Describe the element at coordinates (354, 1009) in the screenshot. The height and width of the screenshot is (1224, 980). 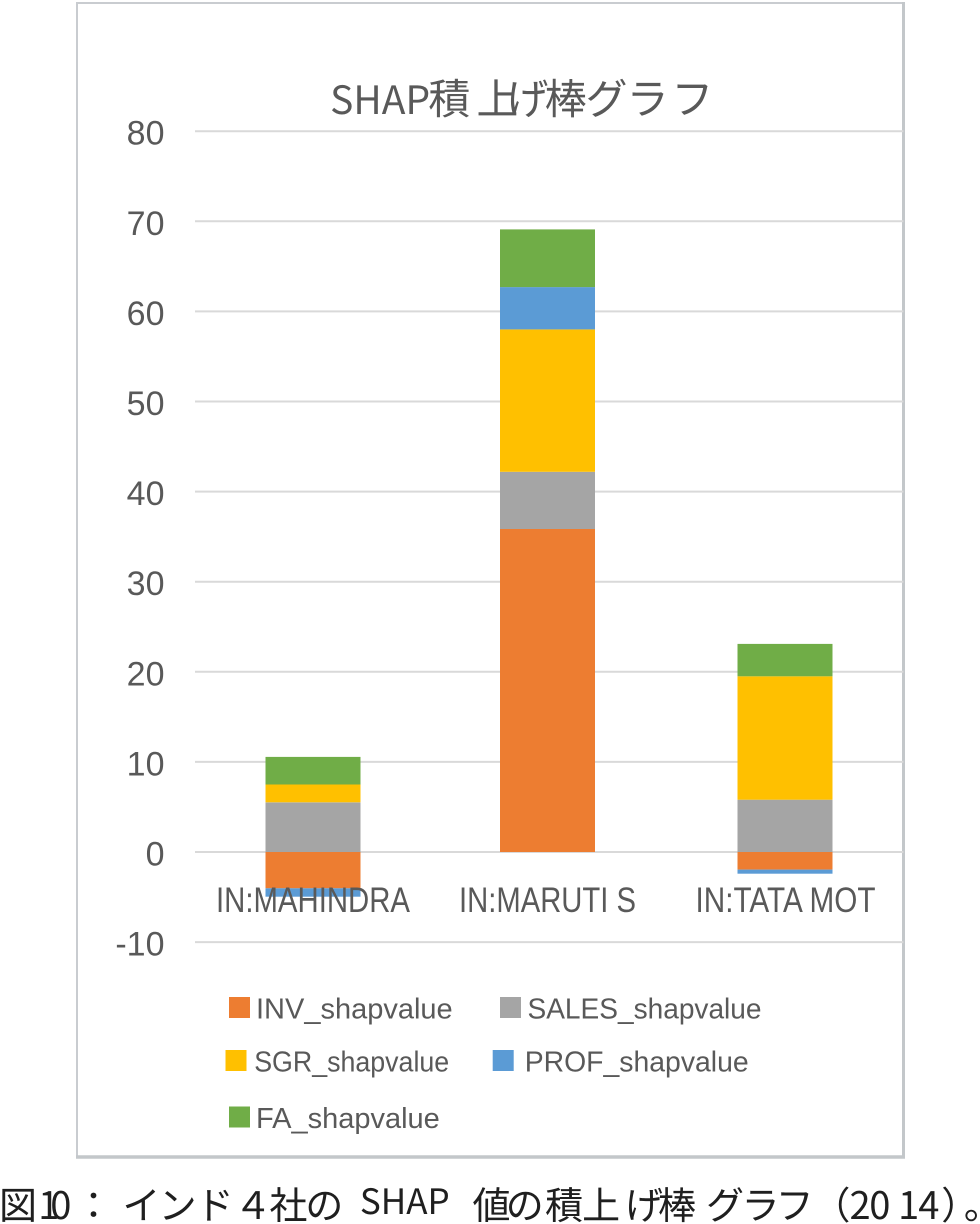
I see `svg-text: INV_shapvalue` at that location.